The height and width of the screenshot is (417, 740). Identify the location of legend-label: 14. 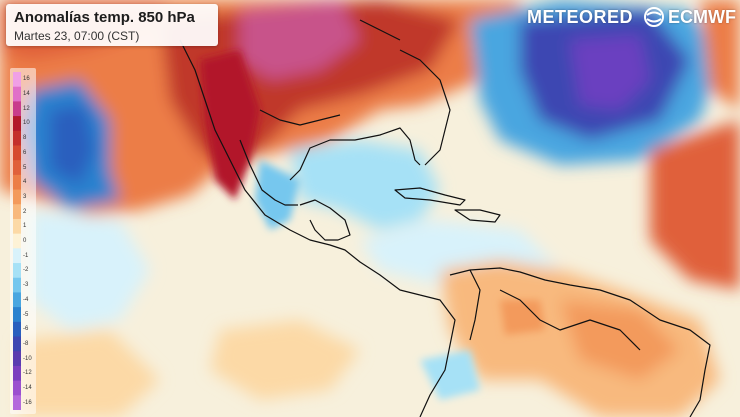
(26, 94).